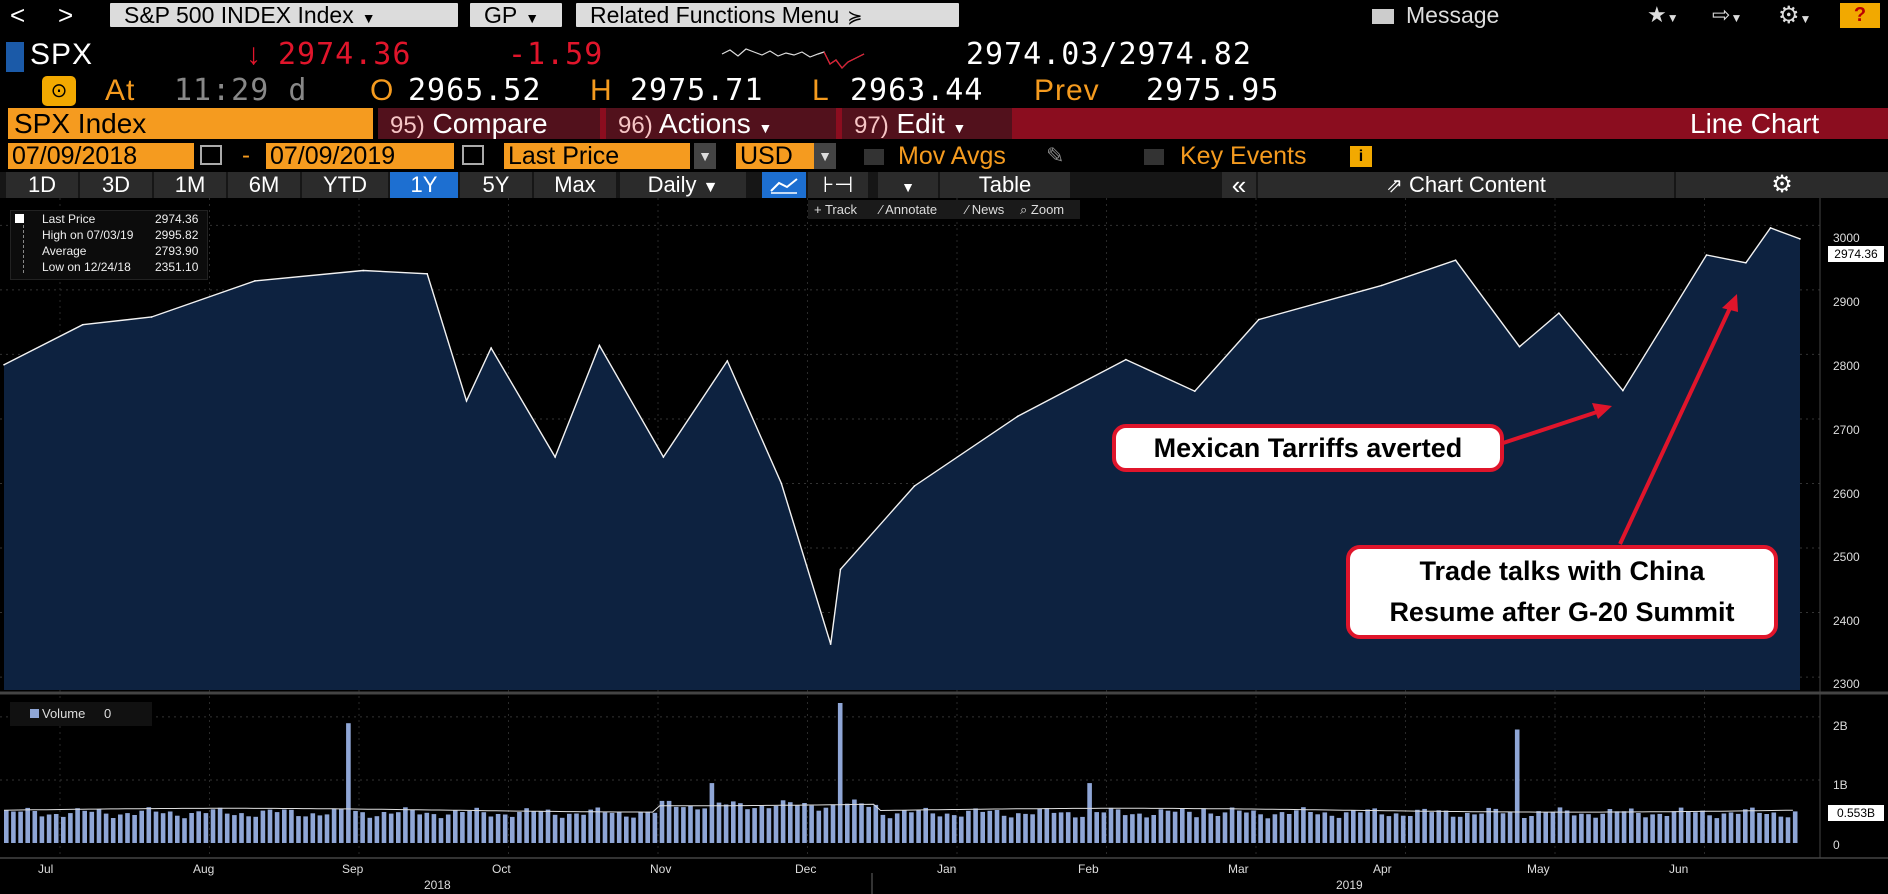 The width and height of the screenshot is (1888, 894). What do you see at coordinates (1782, 185) in the screenshot?
I see `chart-settings-gear-icon: ⚙` at bounding box center [1782, 185].